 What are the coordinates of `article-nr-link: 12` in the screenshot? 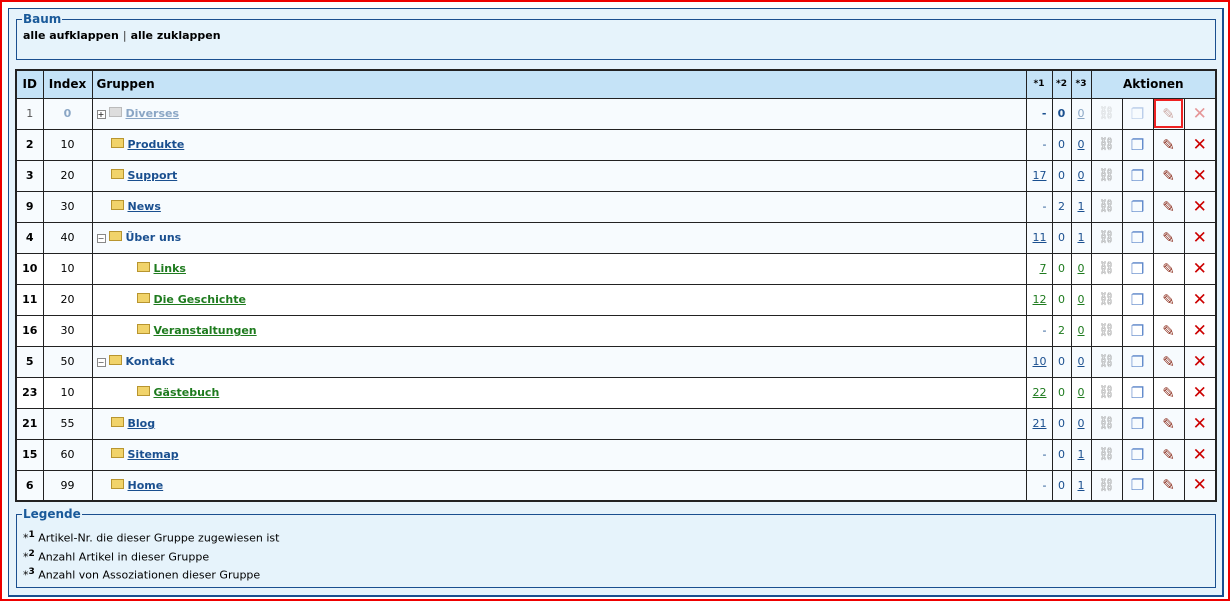 It's located at (1039, 299).